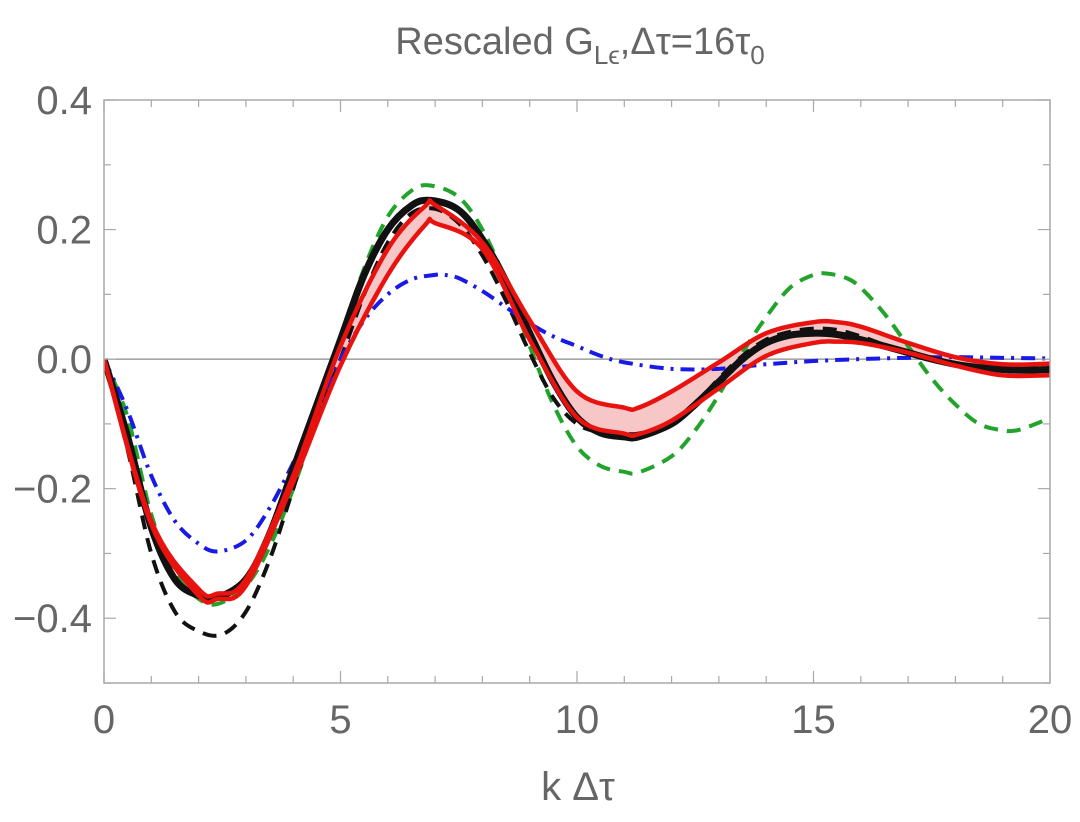  I want to click on y-tick-label: −0.4, so click(52, 619).